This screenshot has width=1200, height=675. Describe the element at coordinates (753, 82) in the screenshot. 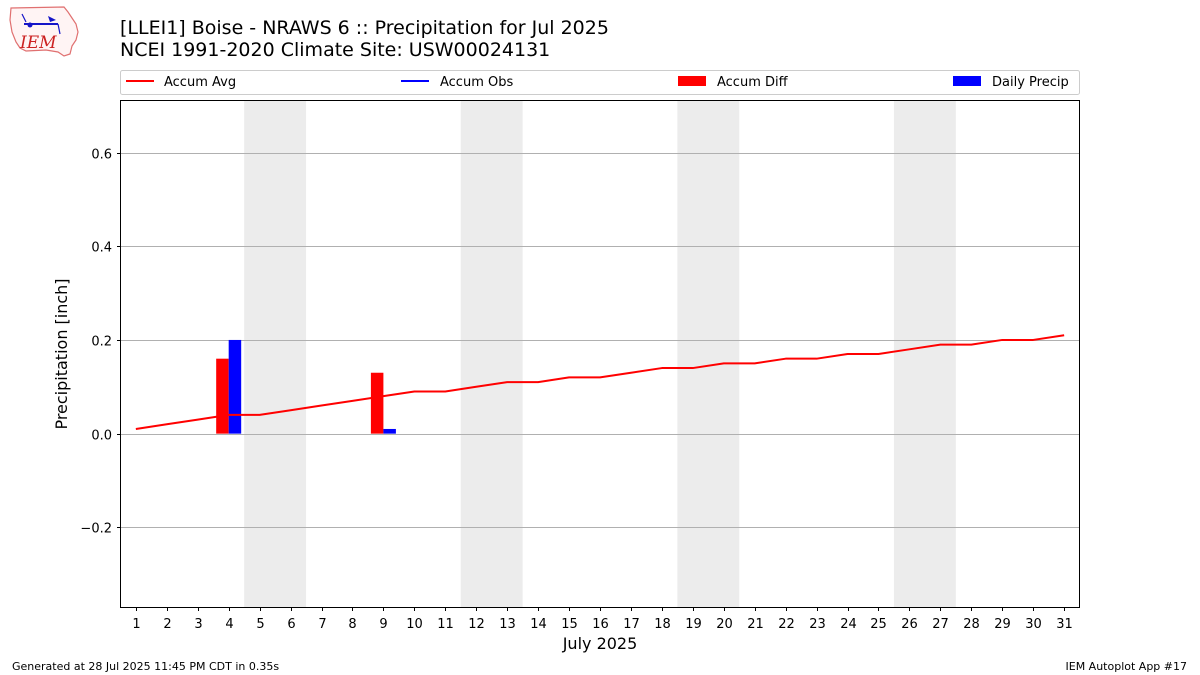

I see `legend-label-accum-diff: Accum Diff` at that location.